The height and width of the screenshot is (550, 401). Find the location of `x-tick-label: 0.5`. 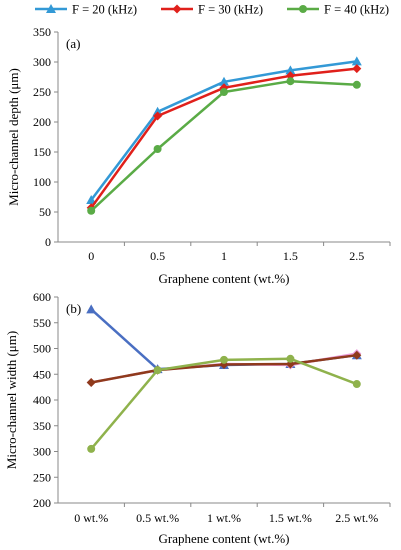

x-tick-label: 0.5 is located at coordinates (157, 256).